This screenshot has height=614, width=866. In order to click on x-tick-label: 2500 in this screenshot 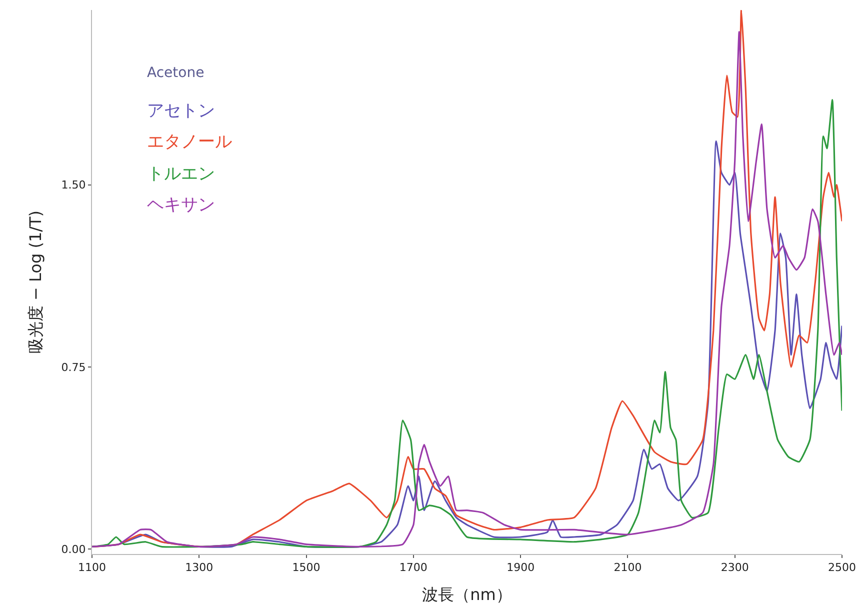, I will do `click(842, 567)`.